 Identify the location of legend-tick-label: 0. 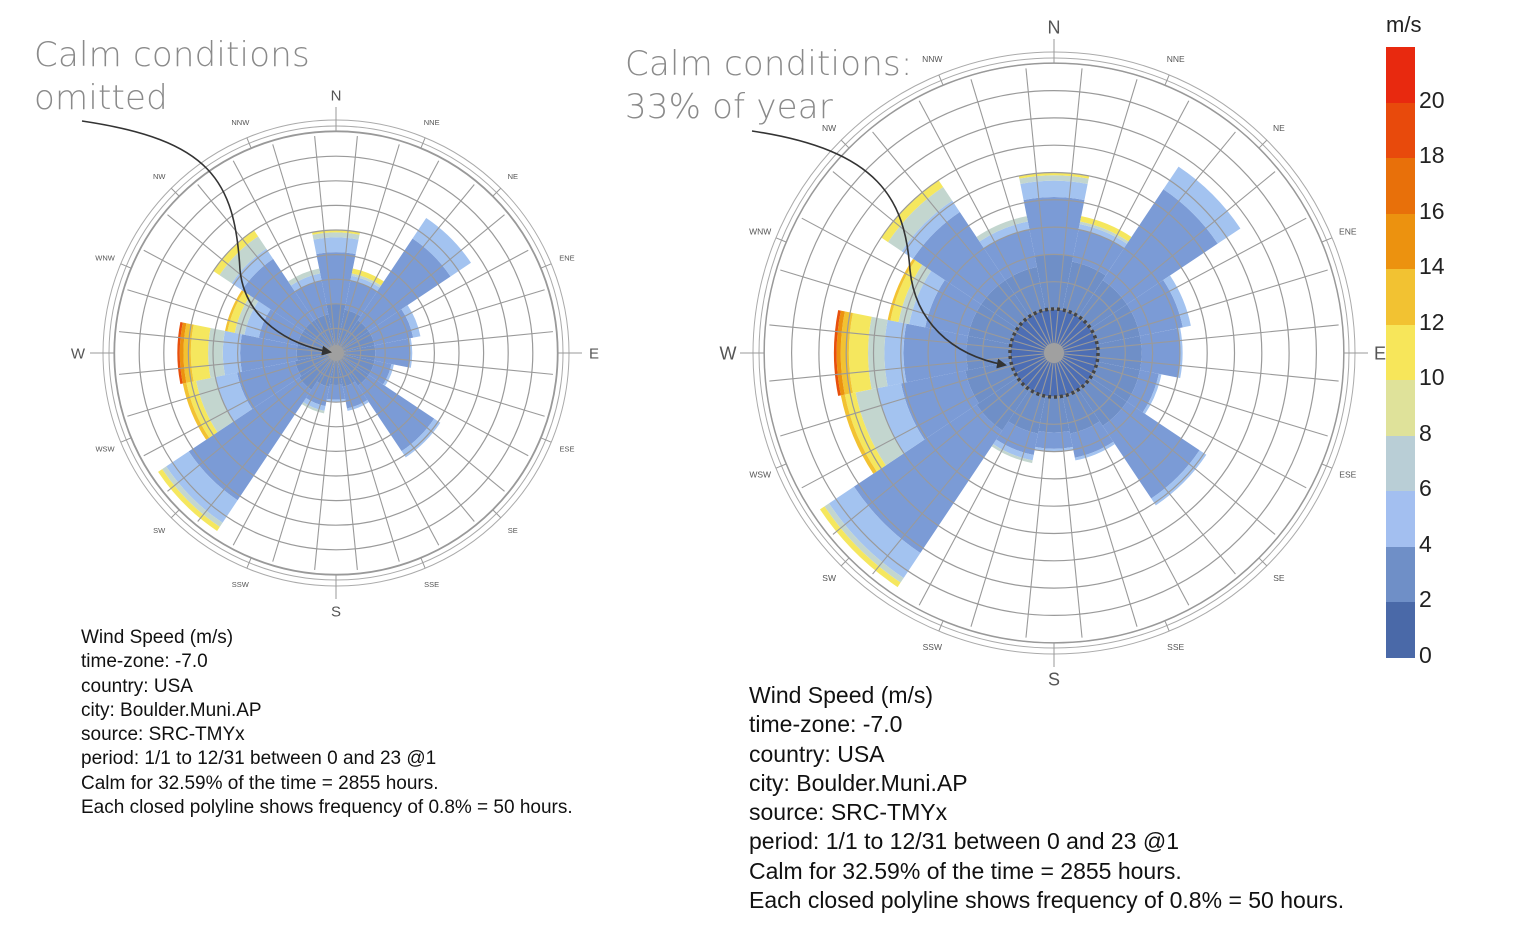
(1425, 655).